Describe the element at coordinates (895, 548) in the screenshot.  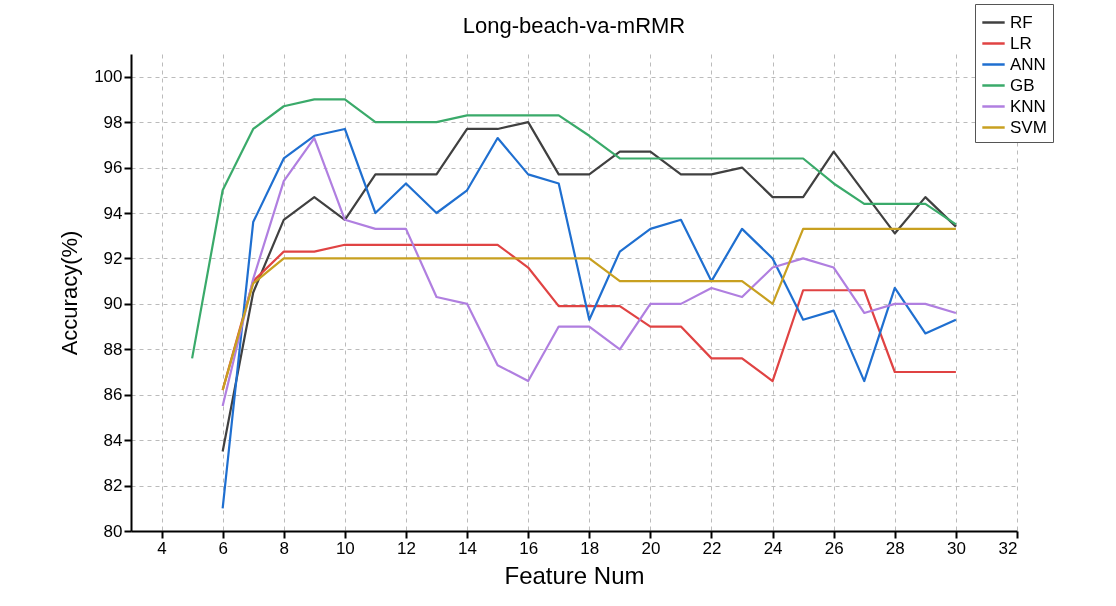
I see `x-tick-label: 28` at that location.